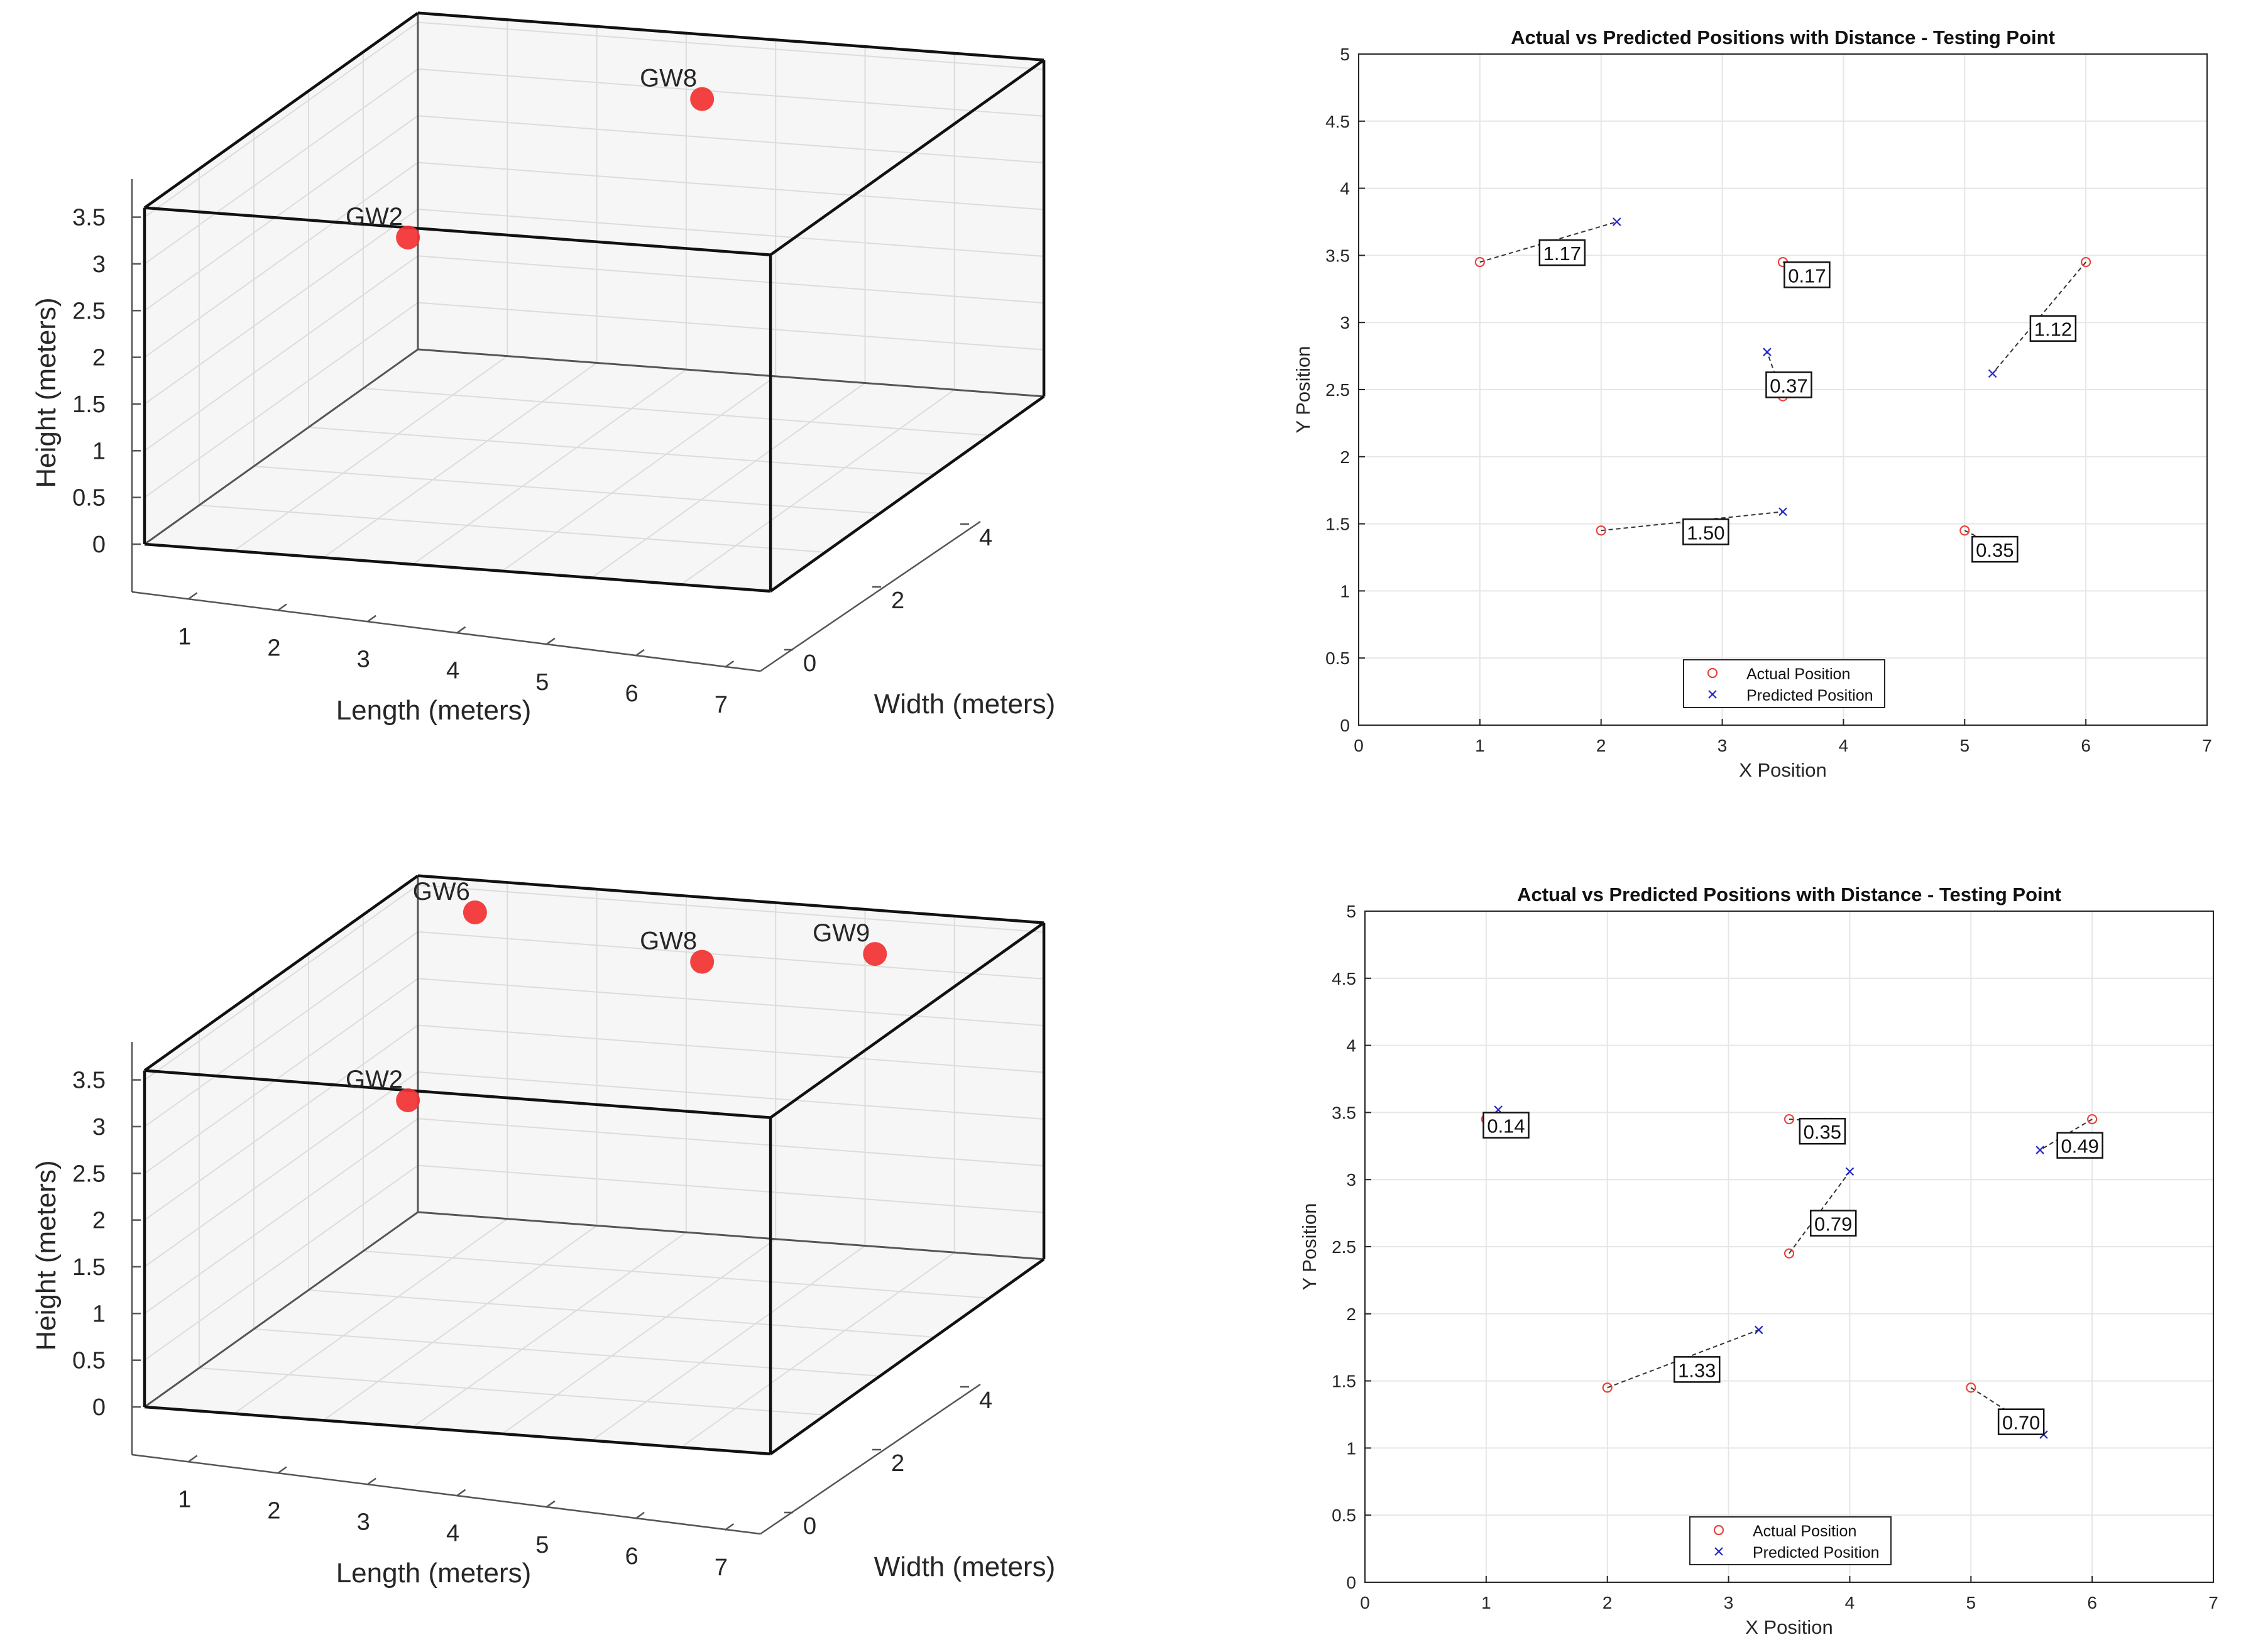  Describe the element at coordinates (1337, 658) in the screenshot. I see `y-tick-label: 0.5` at that location.